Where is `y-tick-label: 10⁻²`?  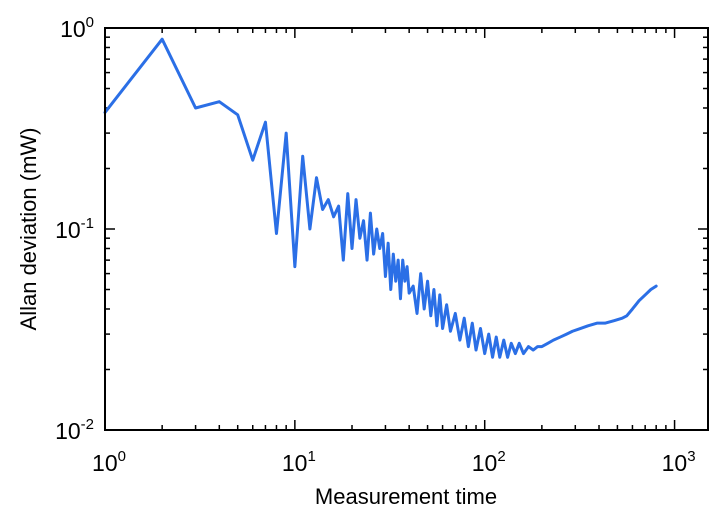 y-tick-label: 10⁻² is located at coordinates (74, 430).